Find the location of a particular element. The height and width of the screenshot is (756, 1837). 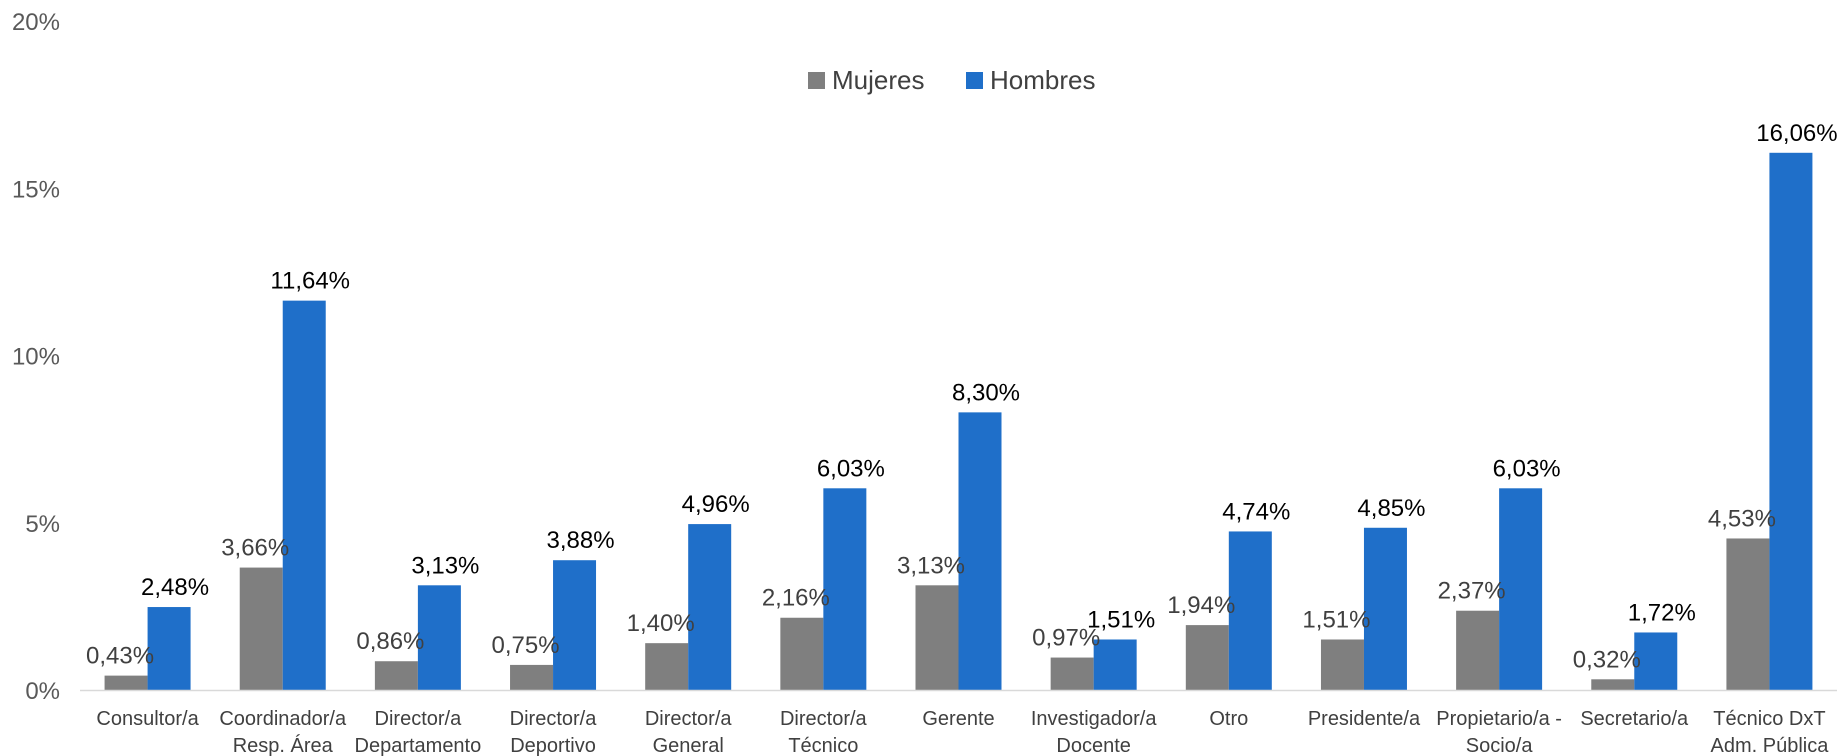

data-label-hombres: 4,96% is located at coordinates (716, 504).